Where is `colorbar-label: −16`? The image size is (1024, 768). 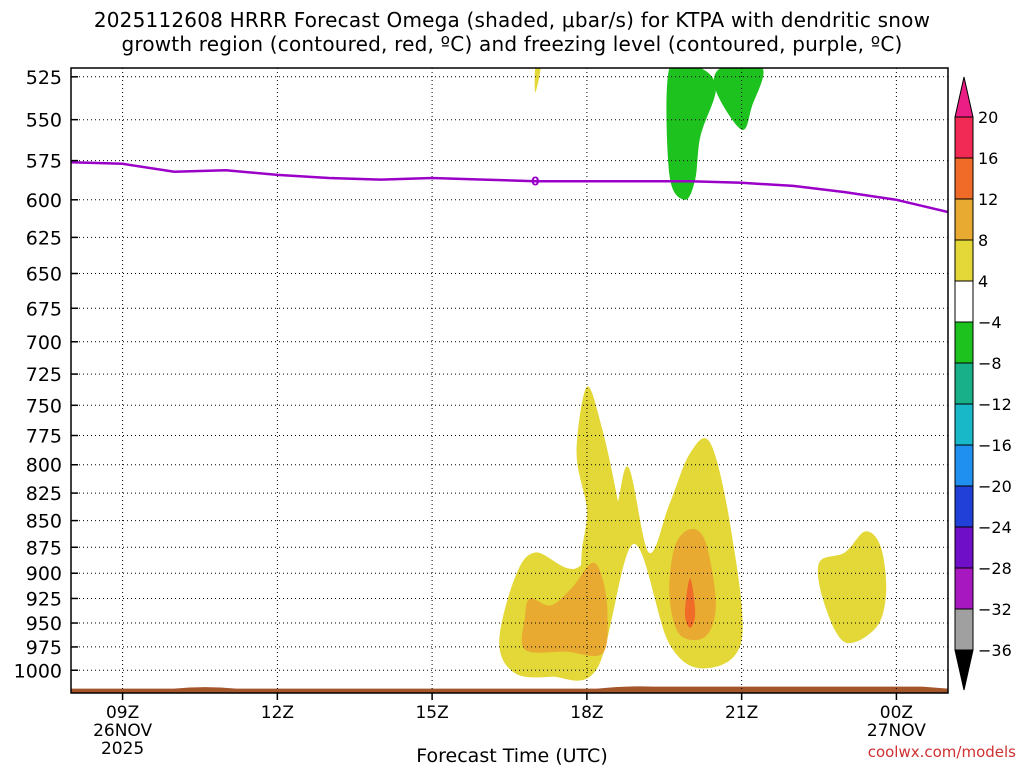 colorbar-label: −16 is located at coordinates (995, 445).